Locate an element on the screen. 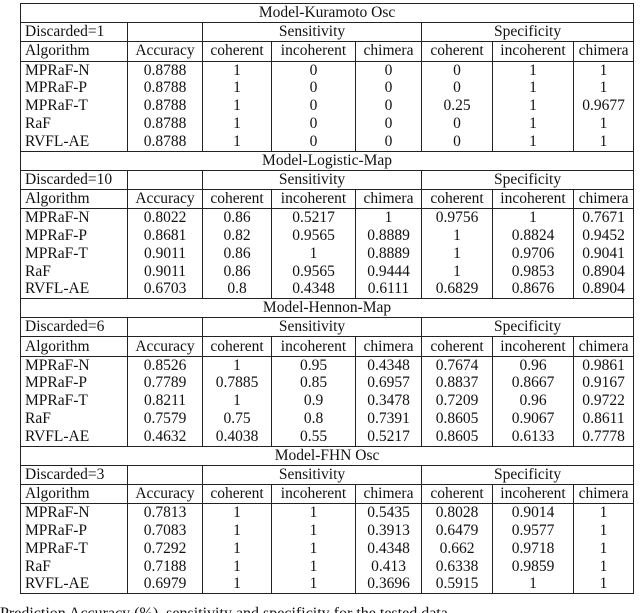 This screenshot has width=640, height=613. value-cell: 0.9565 is located at coordinates (313, 271).